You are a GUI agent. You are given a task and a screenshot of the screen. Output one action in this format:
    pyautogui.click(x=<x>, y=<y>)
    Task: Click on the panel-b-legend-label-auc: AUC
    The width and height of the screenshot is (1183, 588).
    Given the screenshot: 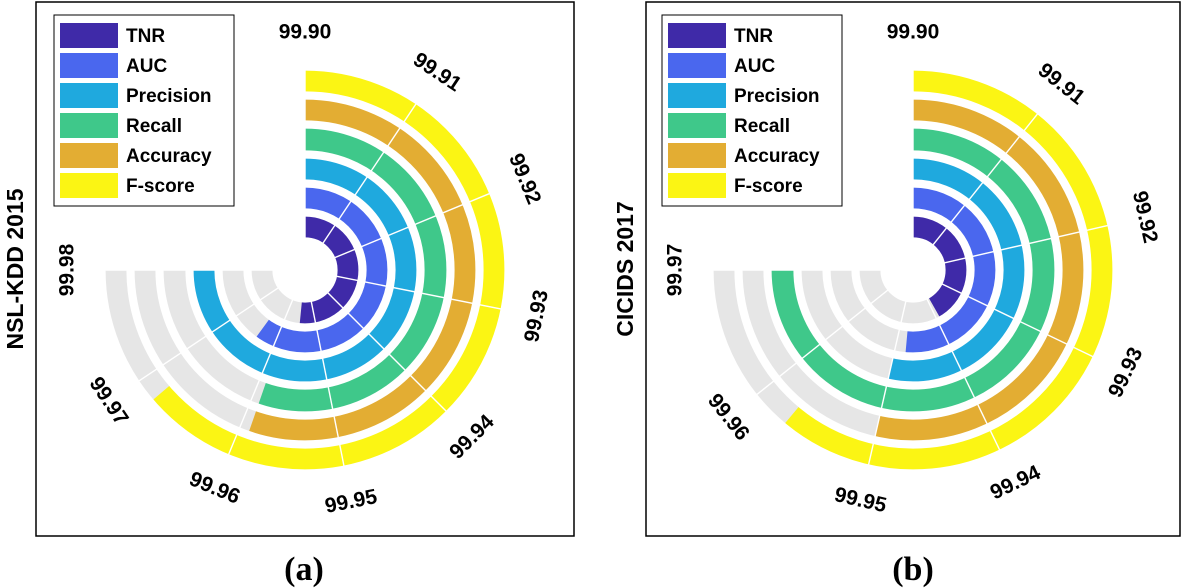 What is the action you would take?
    pyautogui.click(x=754, y=66)
    